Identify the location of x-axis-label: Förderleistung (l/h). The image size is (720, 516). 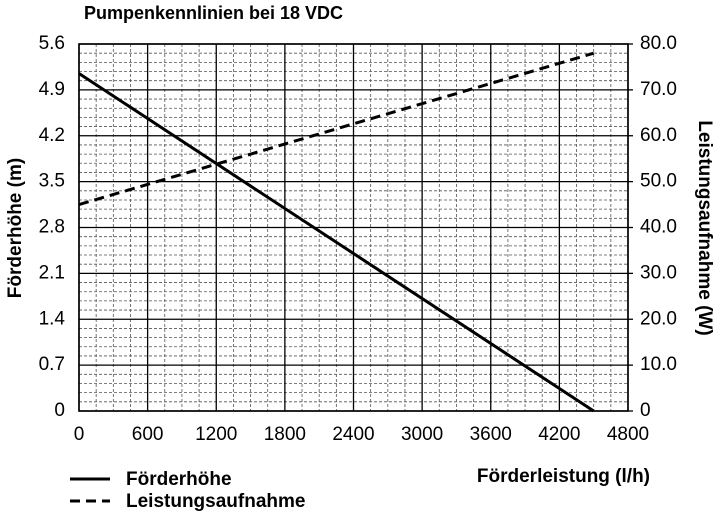
(563, 476).